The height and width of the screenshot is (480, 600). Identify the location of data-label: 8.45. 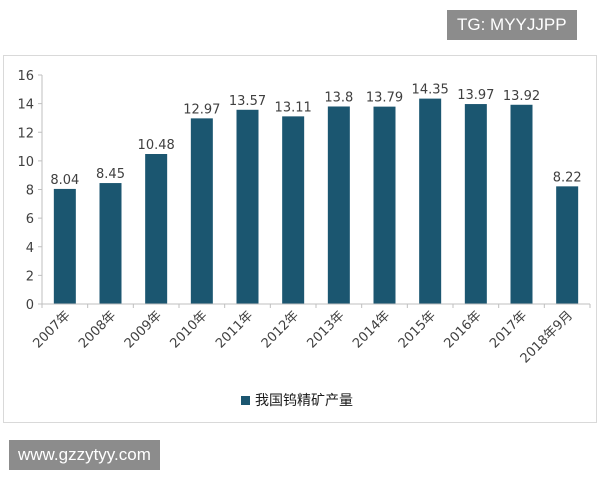
(110, 174).